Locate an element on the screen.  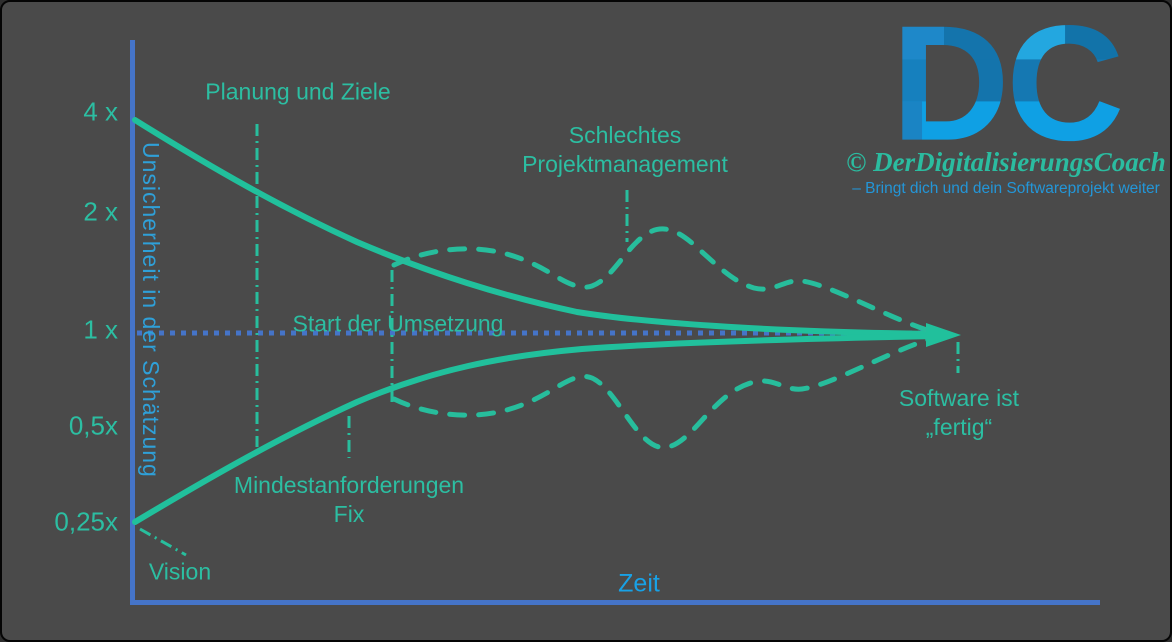
annotation-schlechtes-line2: Projektmanagement is located at coordinates (625, 164).